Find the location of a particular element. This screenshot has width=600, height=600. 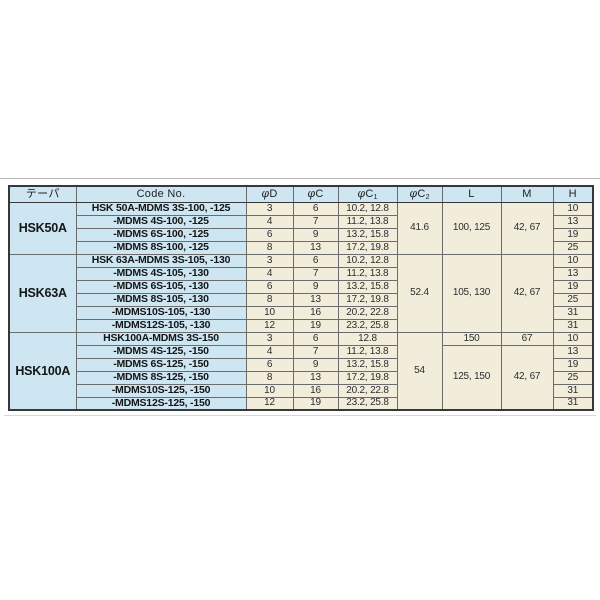

code-cell: HSK 63A-MDMS 3S-105, -130 is located at coordinates (161, 260).